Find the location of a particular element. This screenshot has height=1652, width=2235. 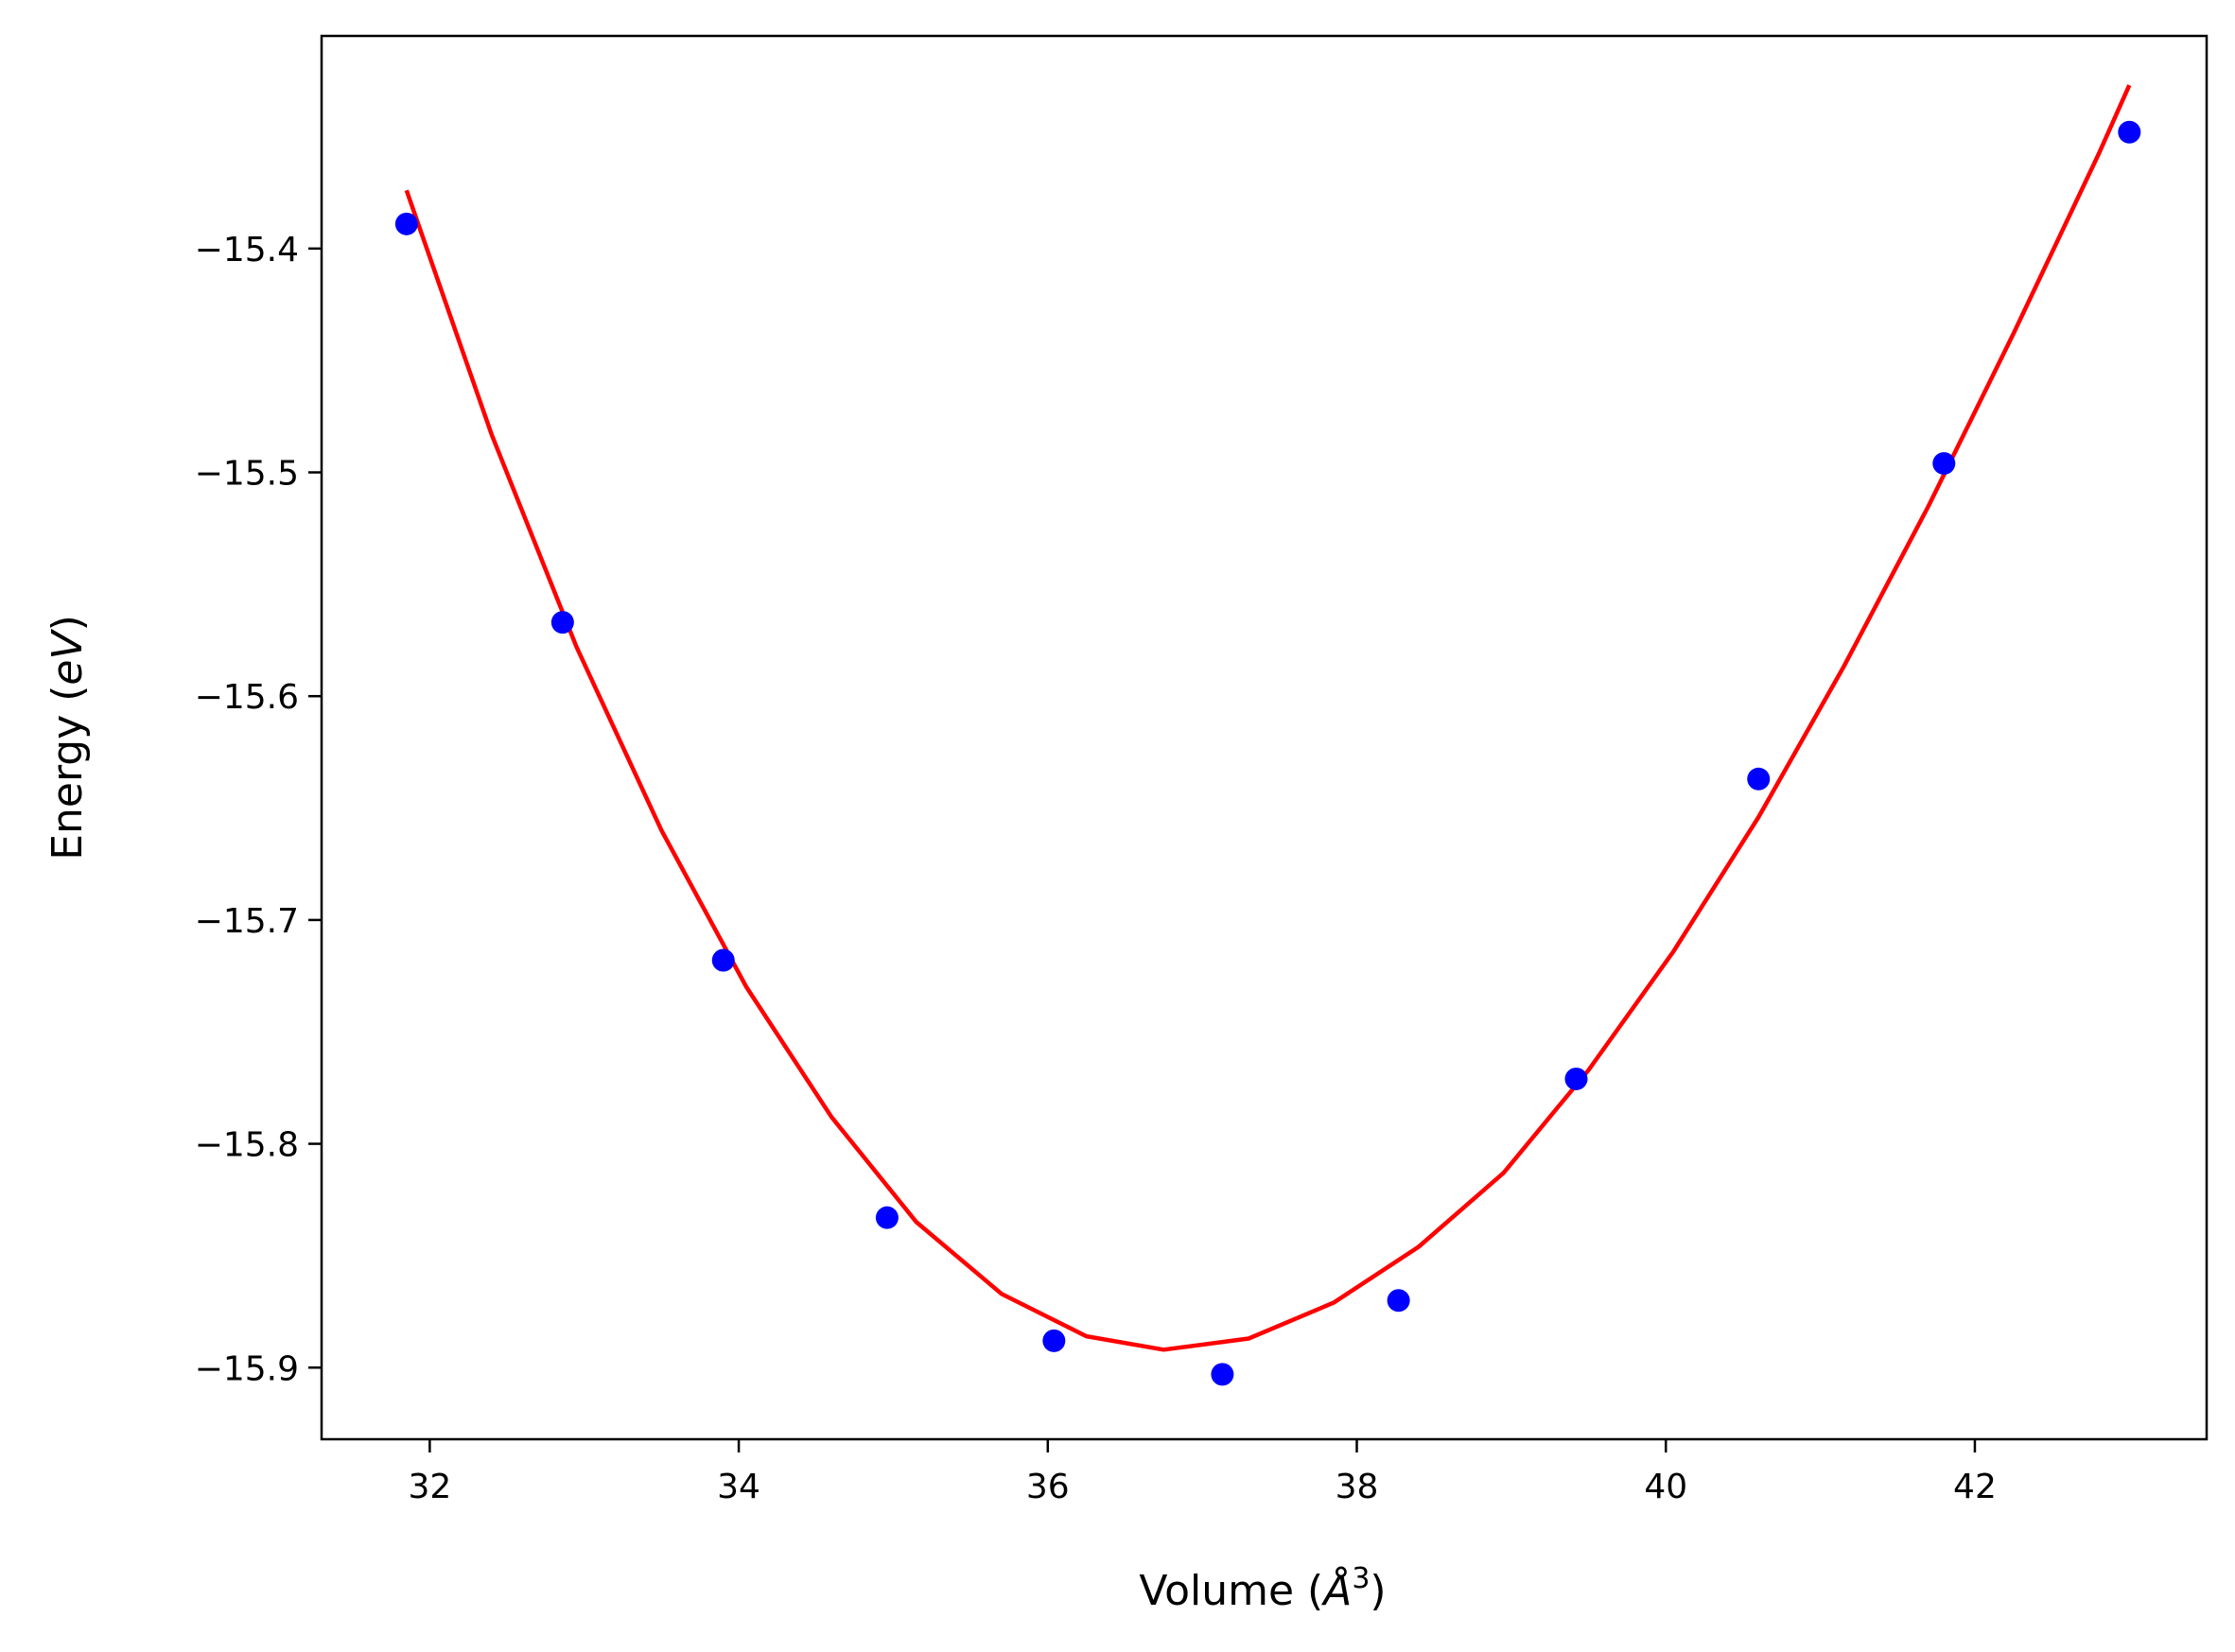

y-axis-label-symbol: eV is located at coordinates (68, 658).